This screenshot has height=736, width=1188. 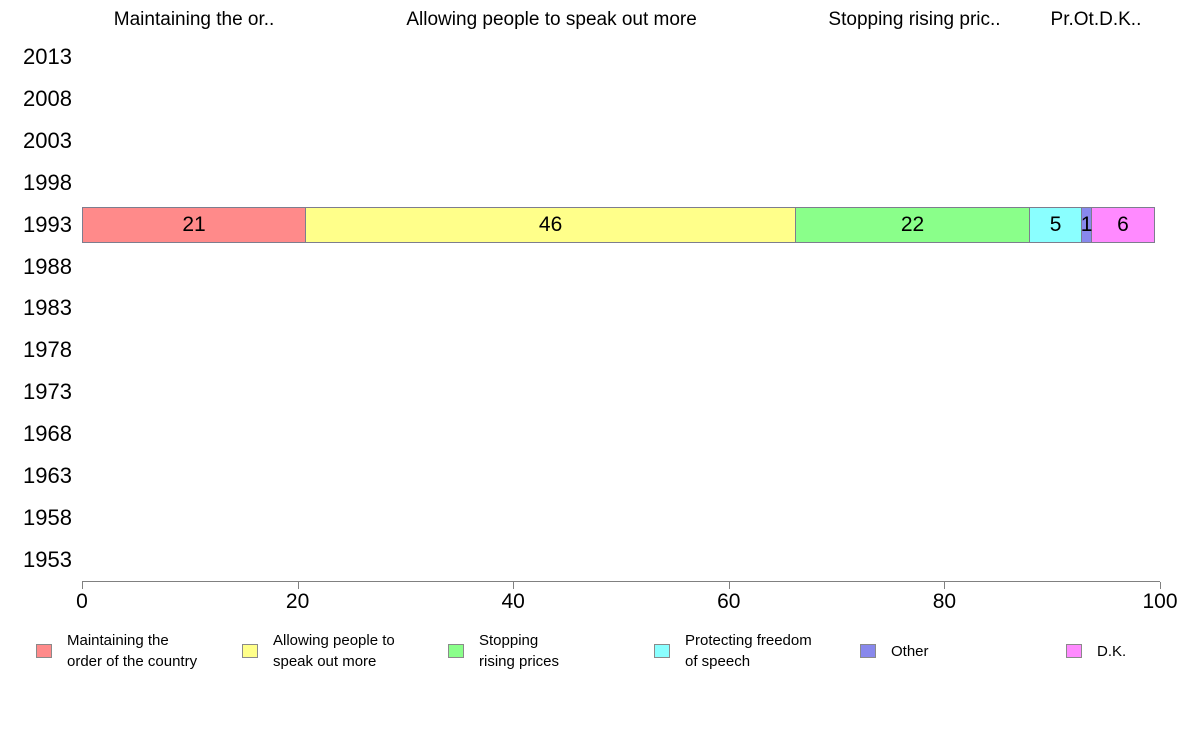 What do you see at coordinates (1096, 651) in the screenshot?
I see `legend-item-5: D.K.` at bounding box center [1096, 651].